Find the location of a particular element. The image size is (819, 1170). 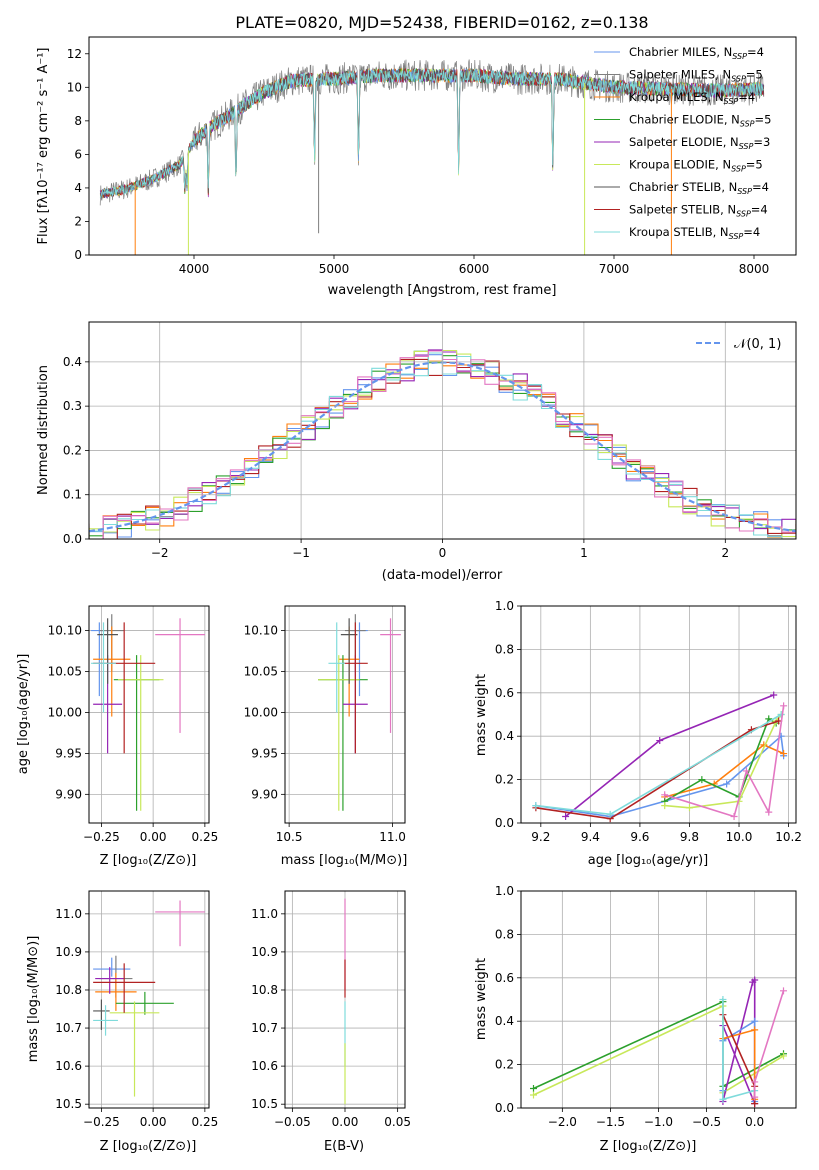

y-tick-label: 10.7 is located at coordinates (68, 1028).